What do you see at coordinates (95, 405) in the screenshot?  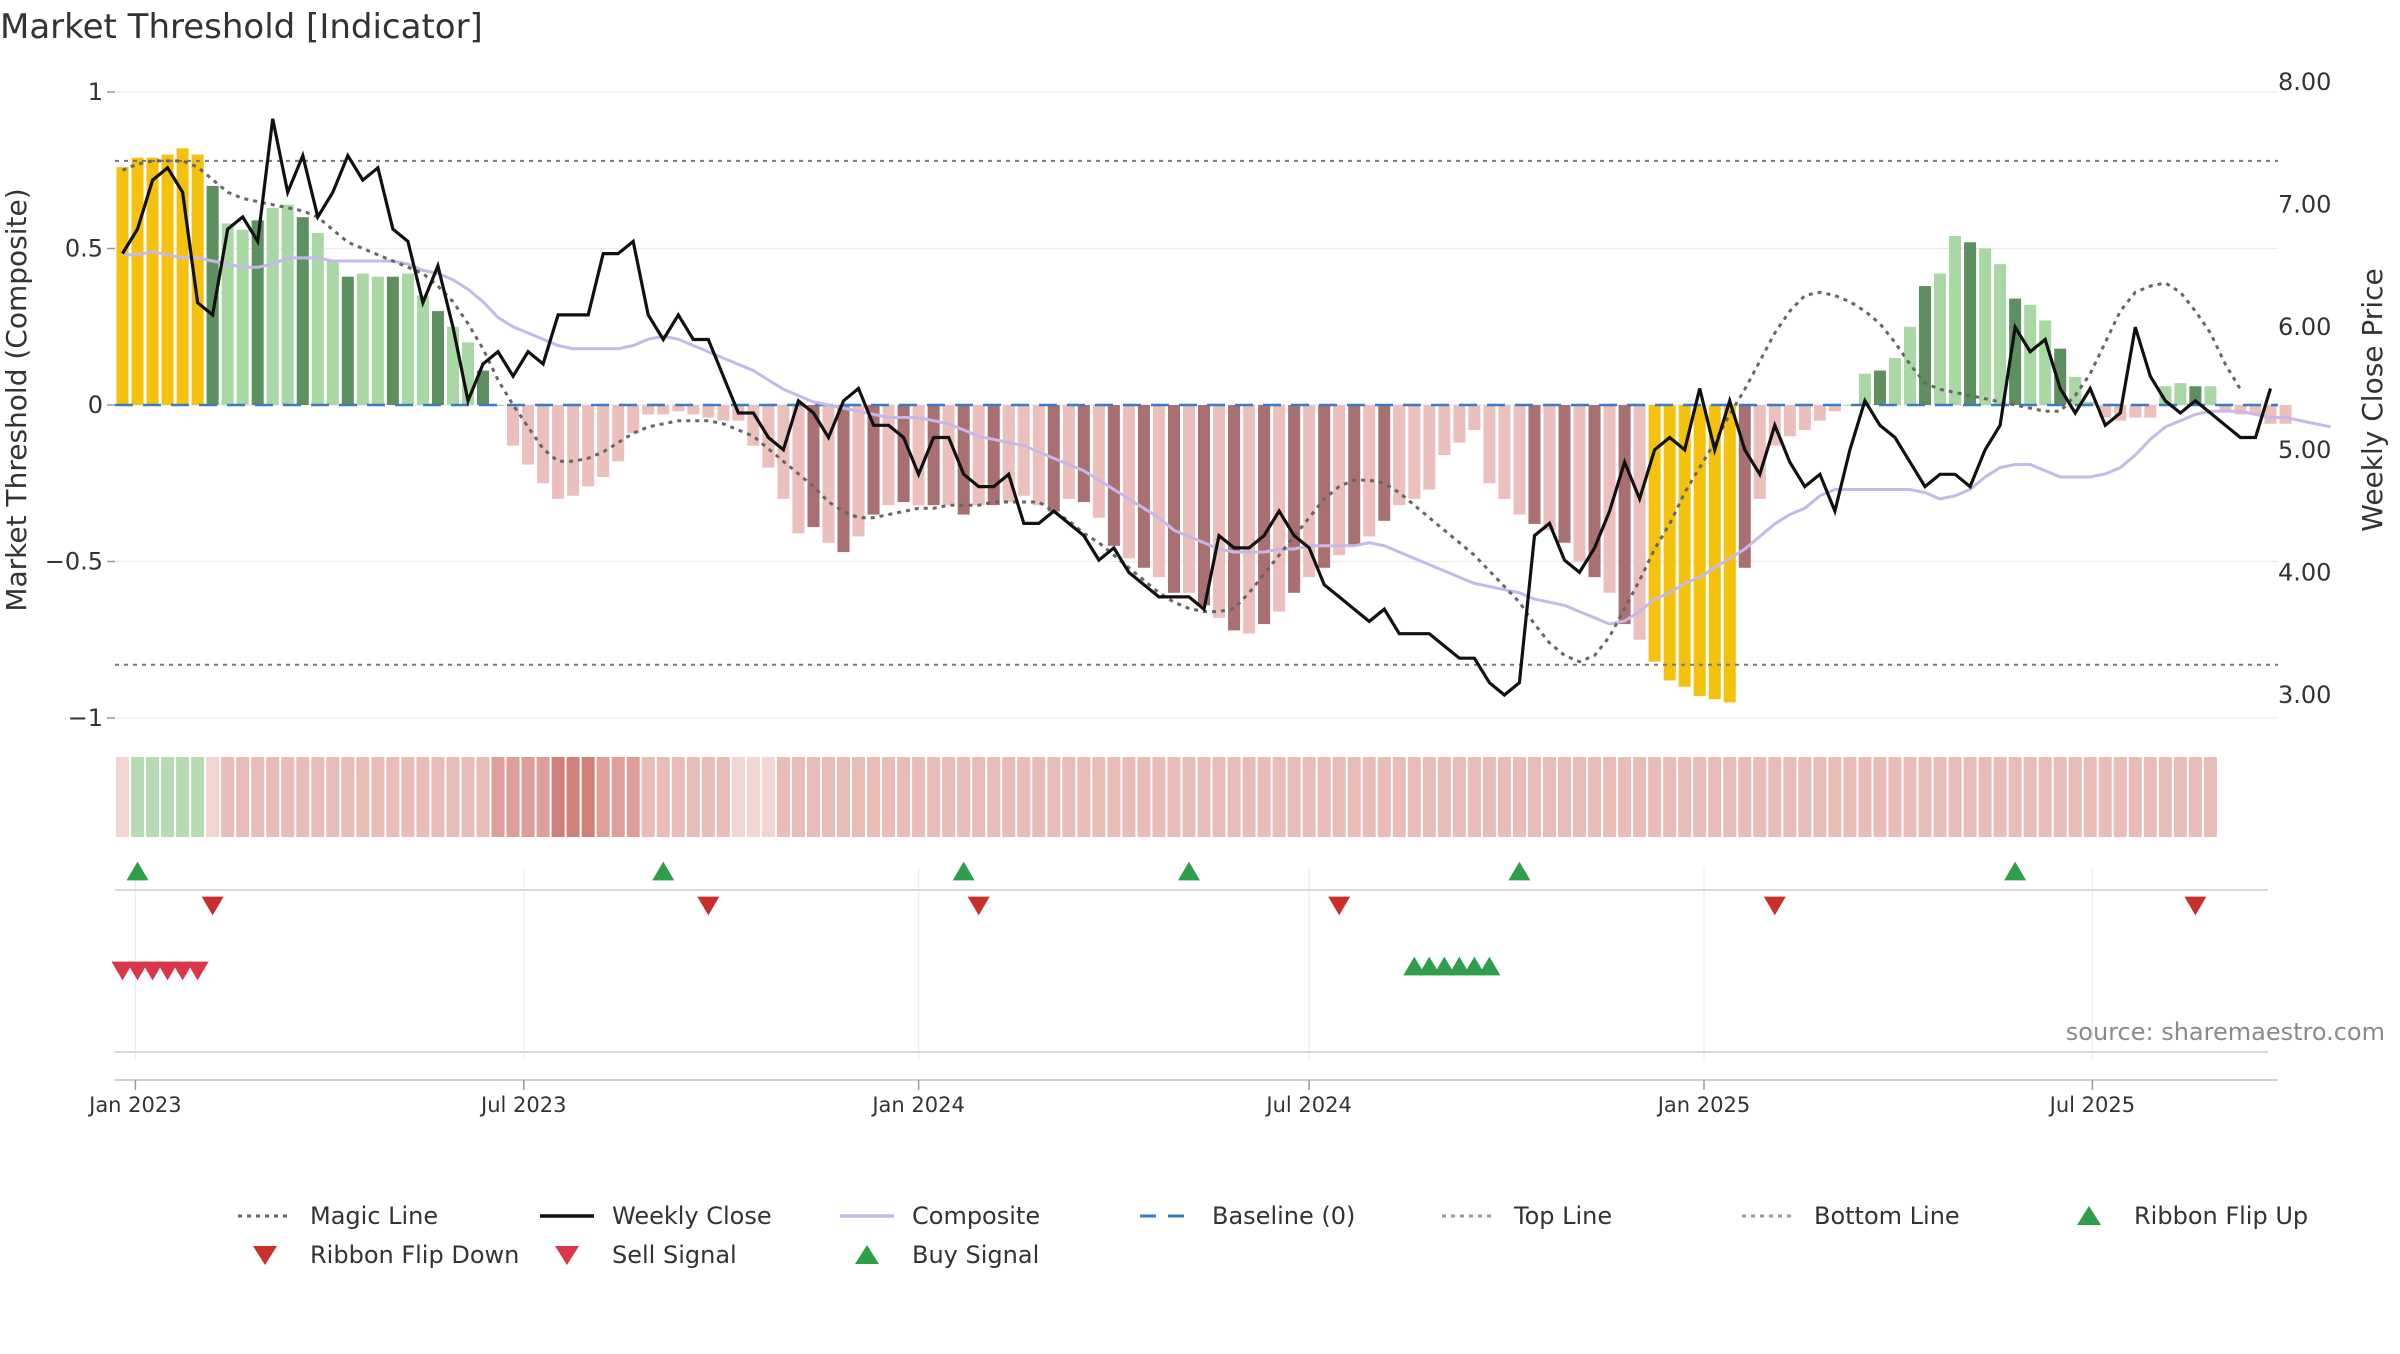 I see `y-tick-label: 0` at bounding box center [95, 405].